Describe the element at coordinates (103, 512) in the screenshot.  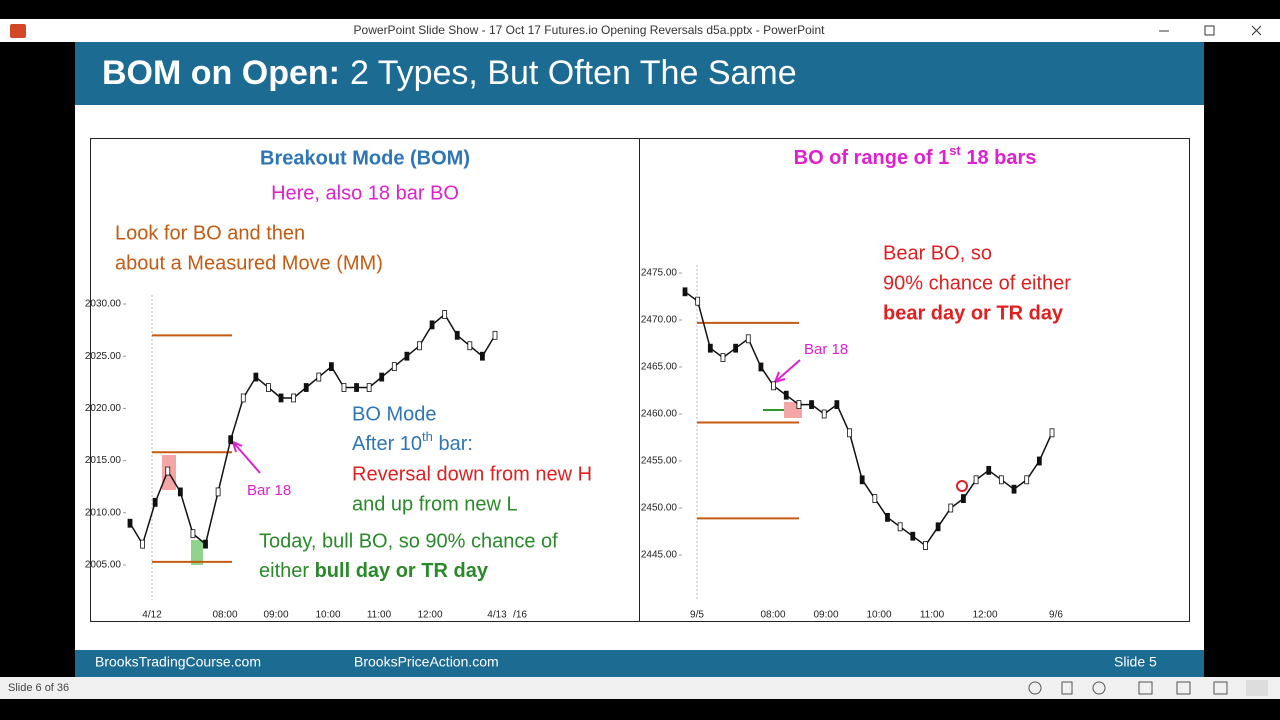
I see `y-tick-label: 2010.00` at that location.